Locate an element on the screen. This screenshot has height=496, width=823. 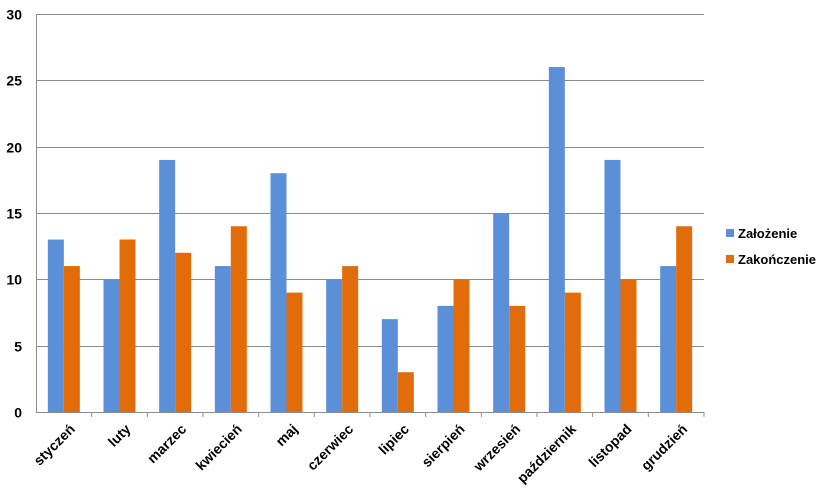
legend-label: Założenie is located at coordinates (767, 233).